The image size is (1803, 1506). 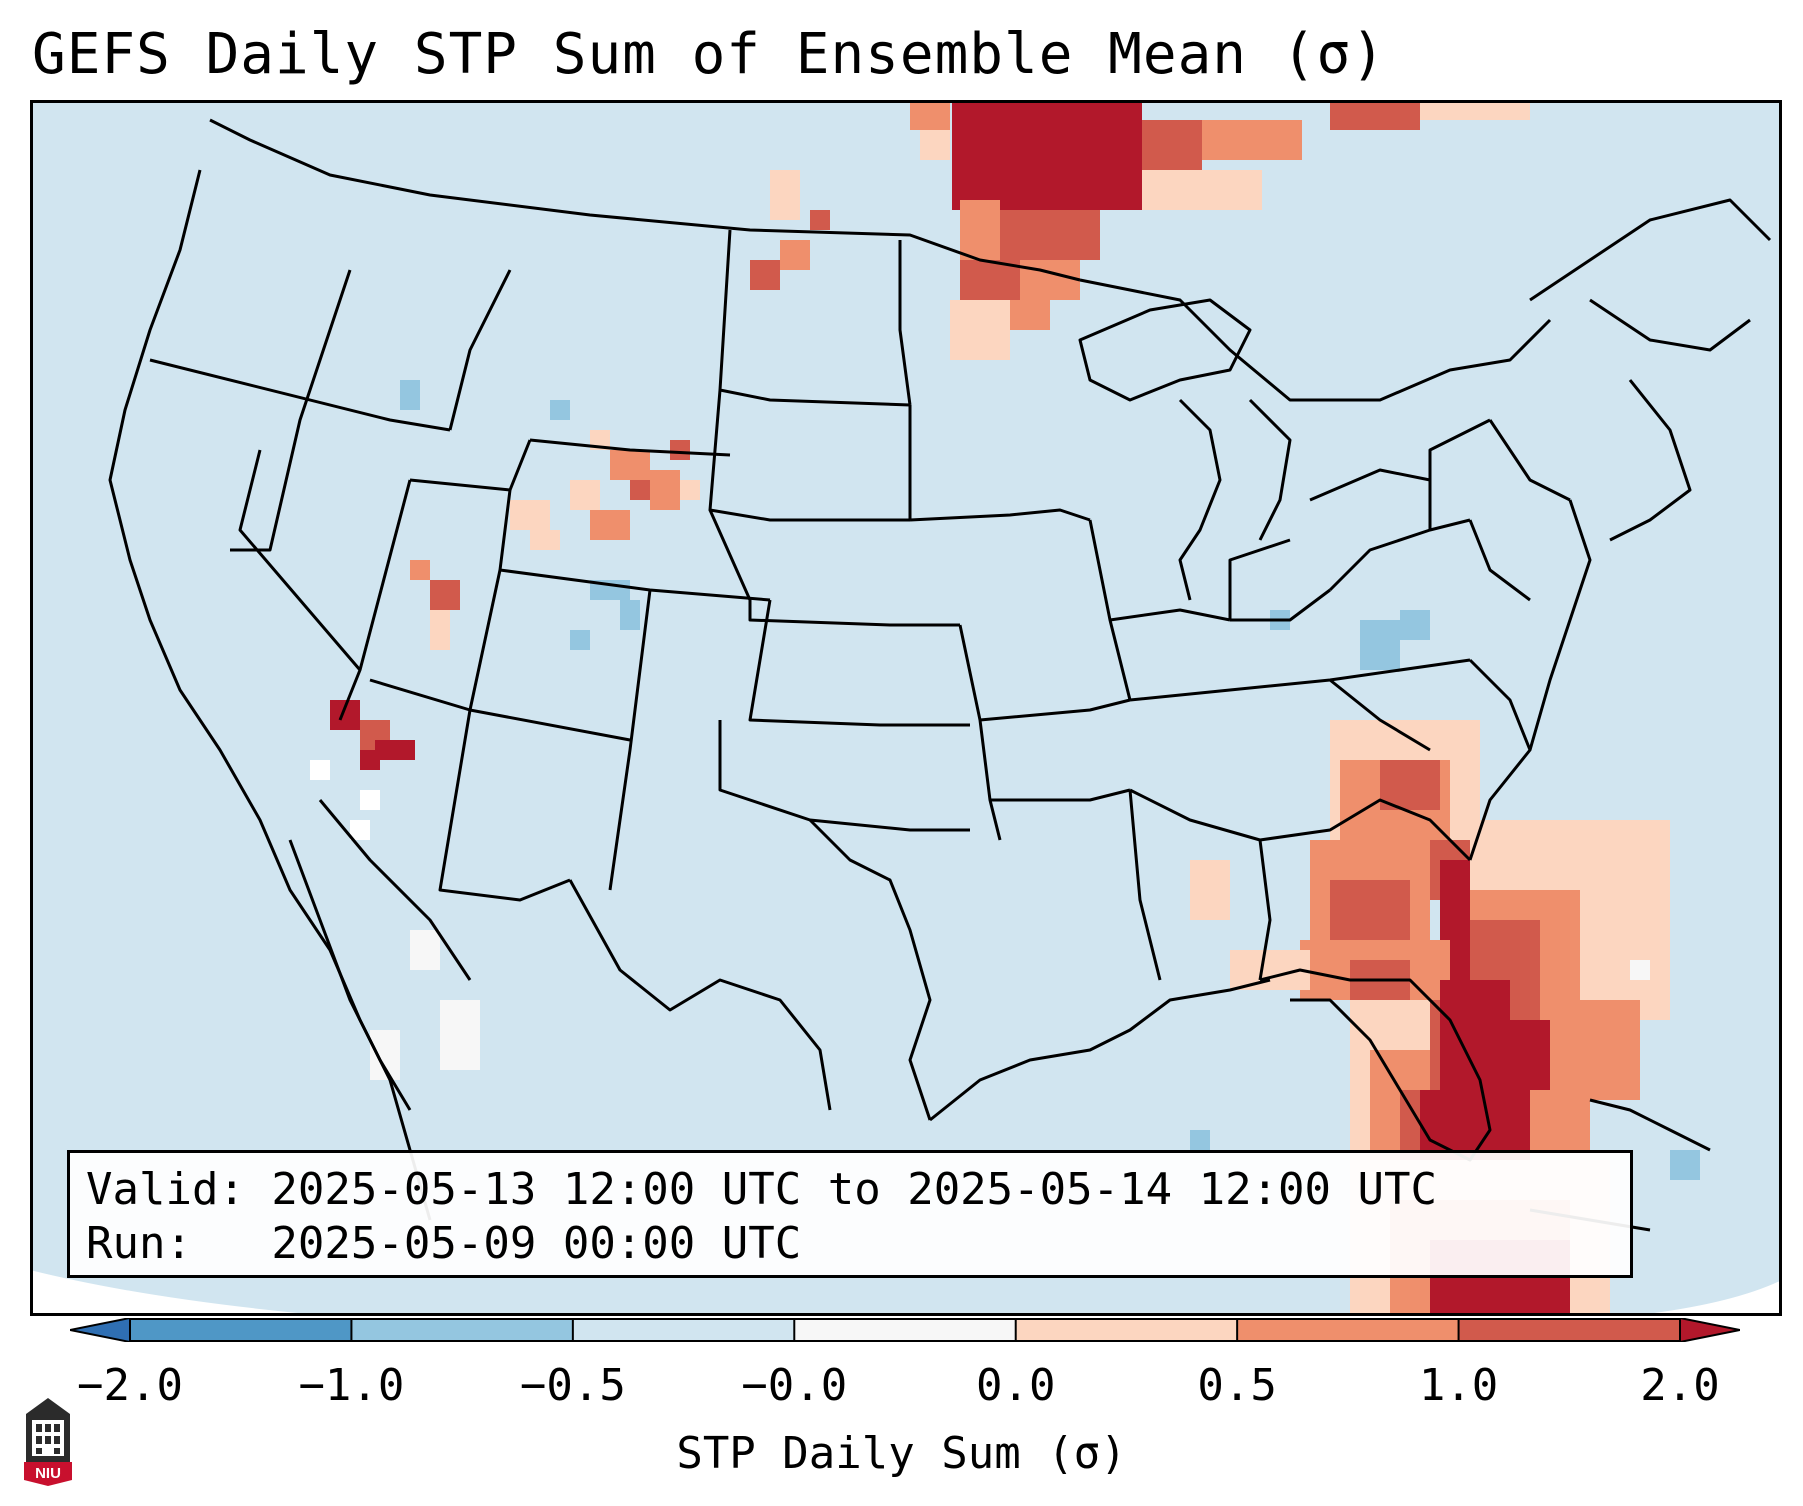 I want to click on colorbar-tick-label: −0.0, so click(x=794, y=1385).